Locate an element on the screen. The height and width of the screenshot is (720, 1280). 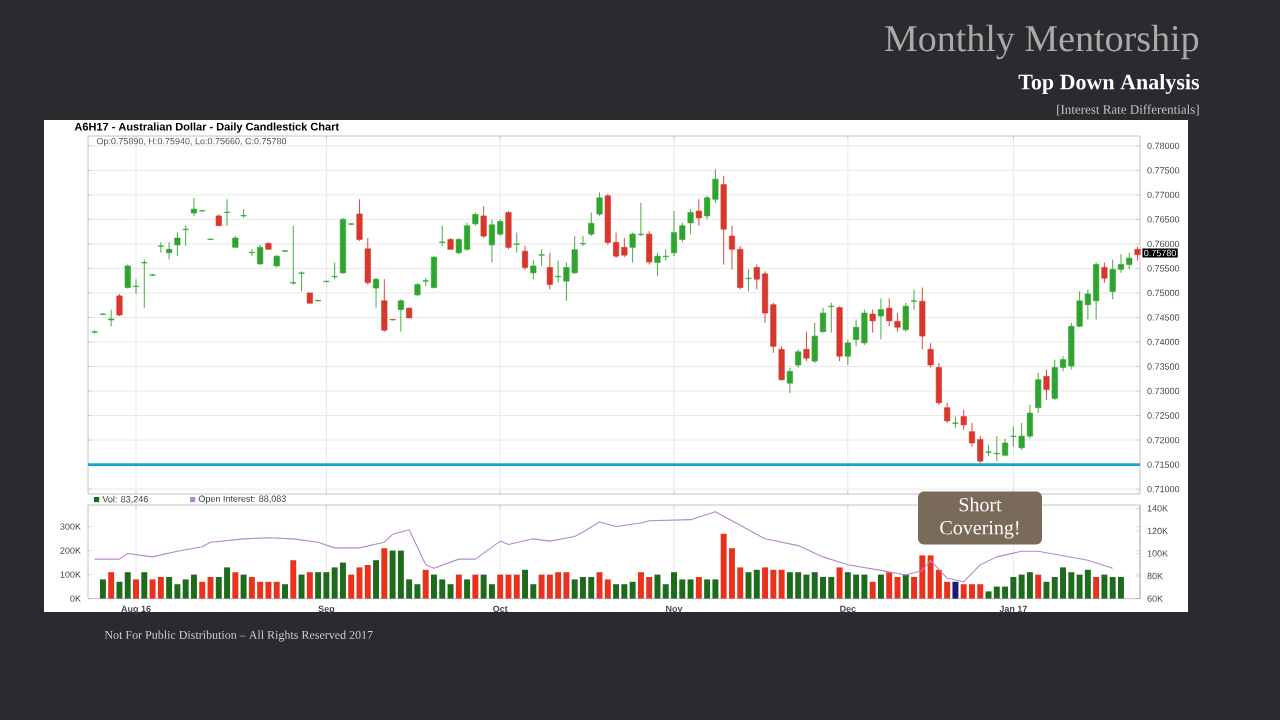
annotation: Short Covering! is located at coordinates (979, 518).